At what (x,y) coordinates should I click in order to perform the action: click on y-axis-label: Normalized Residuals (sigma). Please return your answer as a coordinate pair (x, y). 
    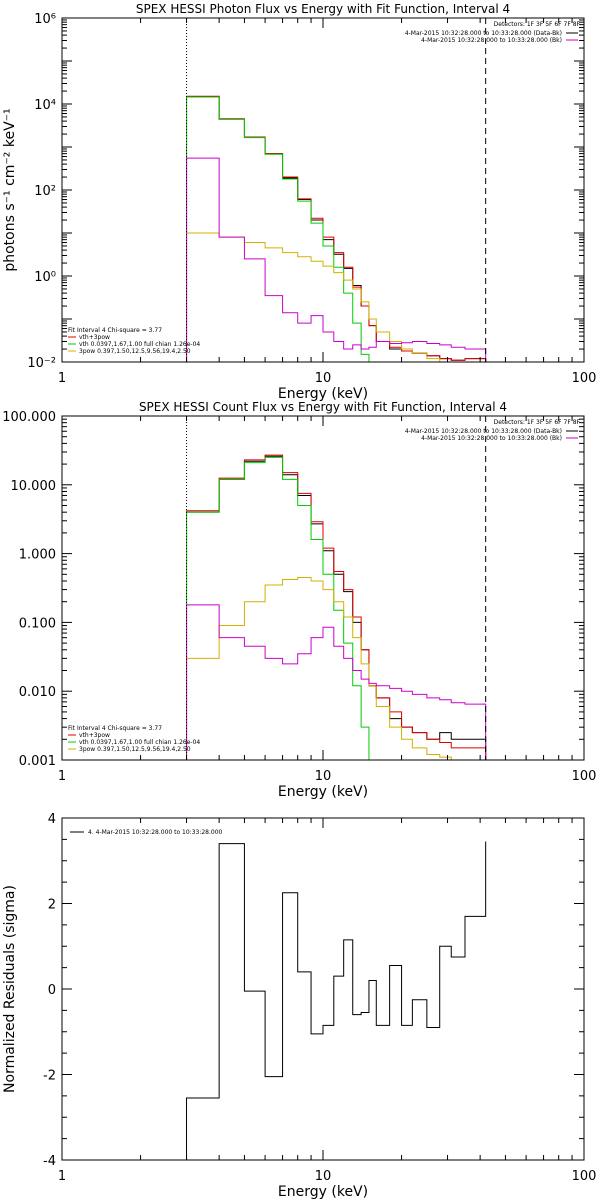
    Looking at the image, I should click on (10, 989).